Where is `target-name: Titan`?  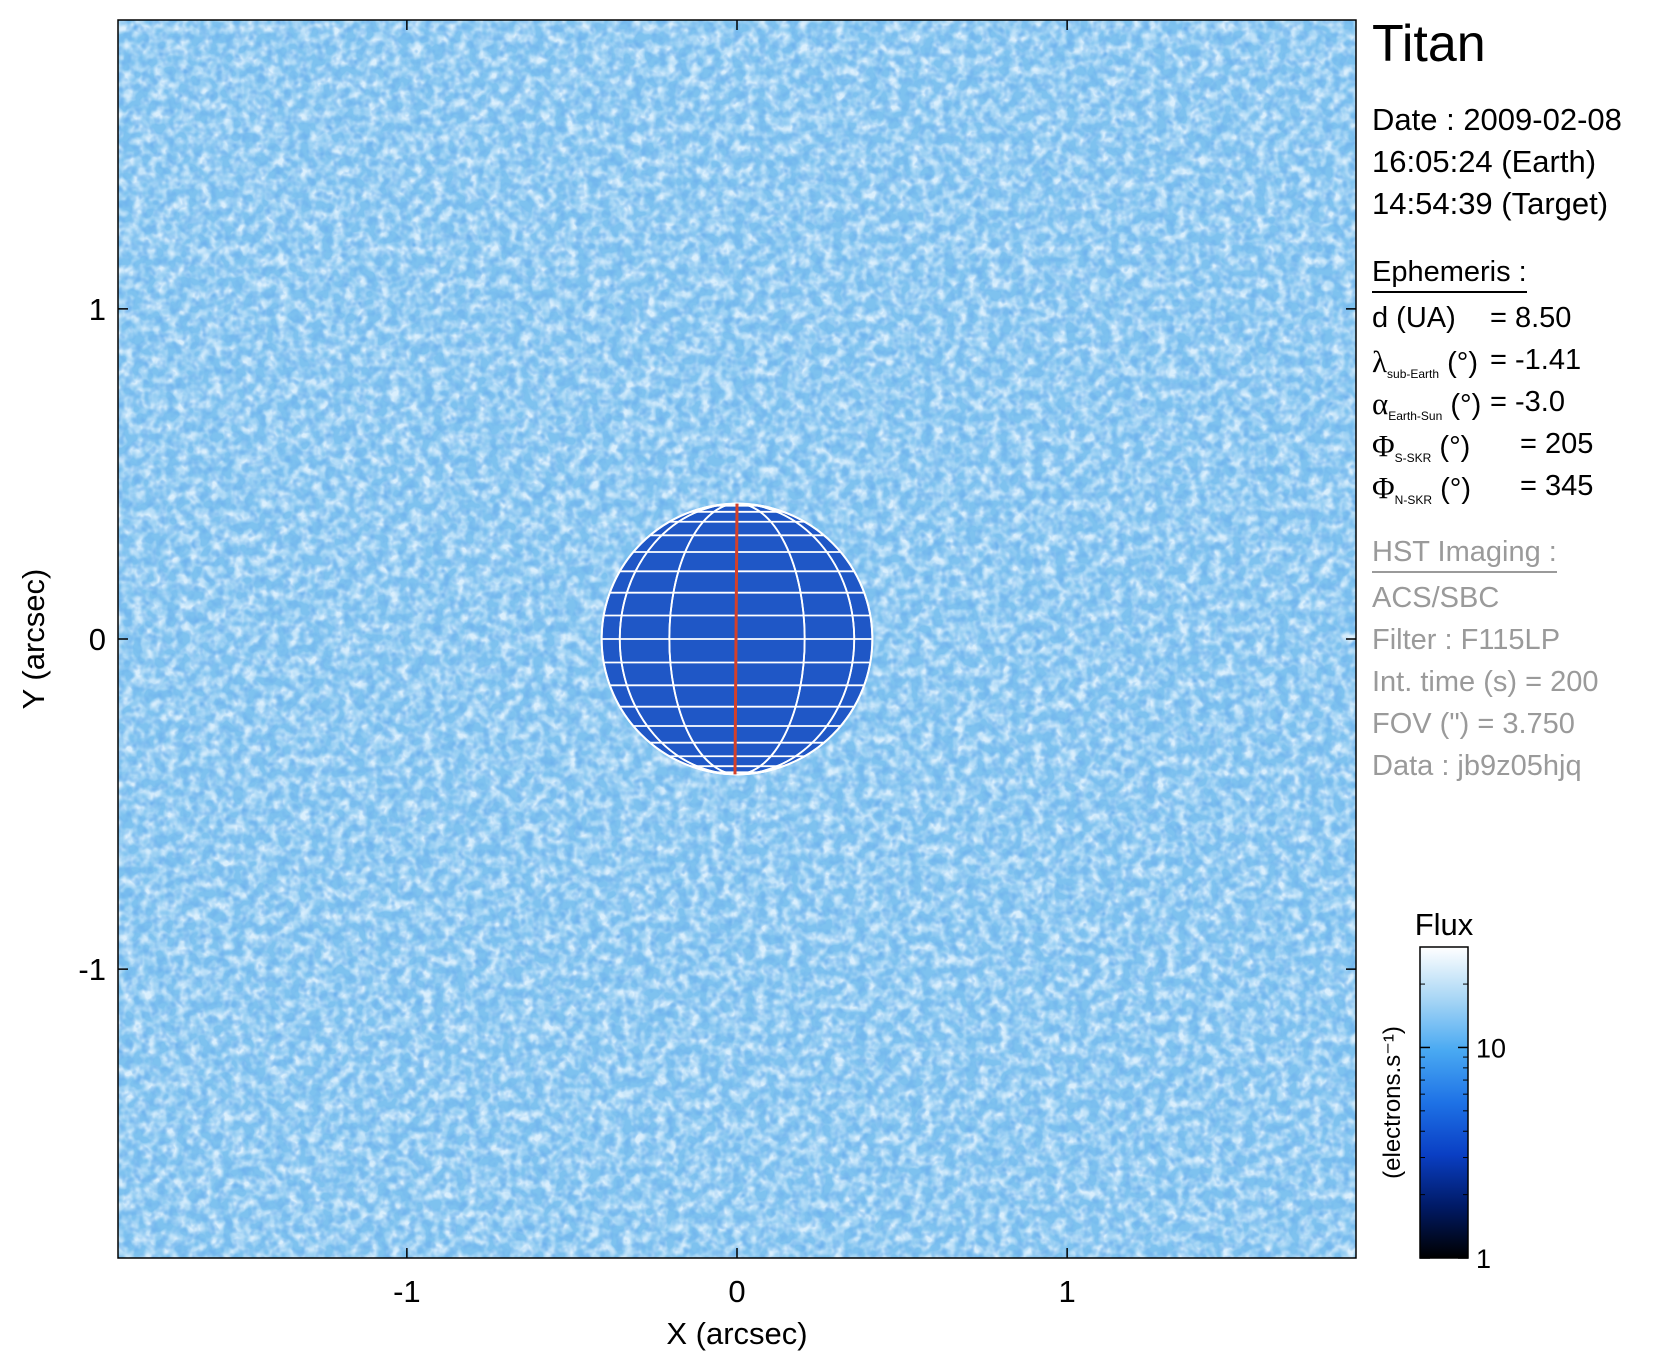 target-name: Titan is located at coordinates (1429, 44).